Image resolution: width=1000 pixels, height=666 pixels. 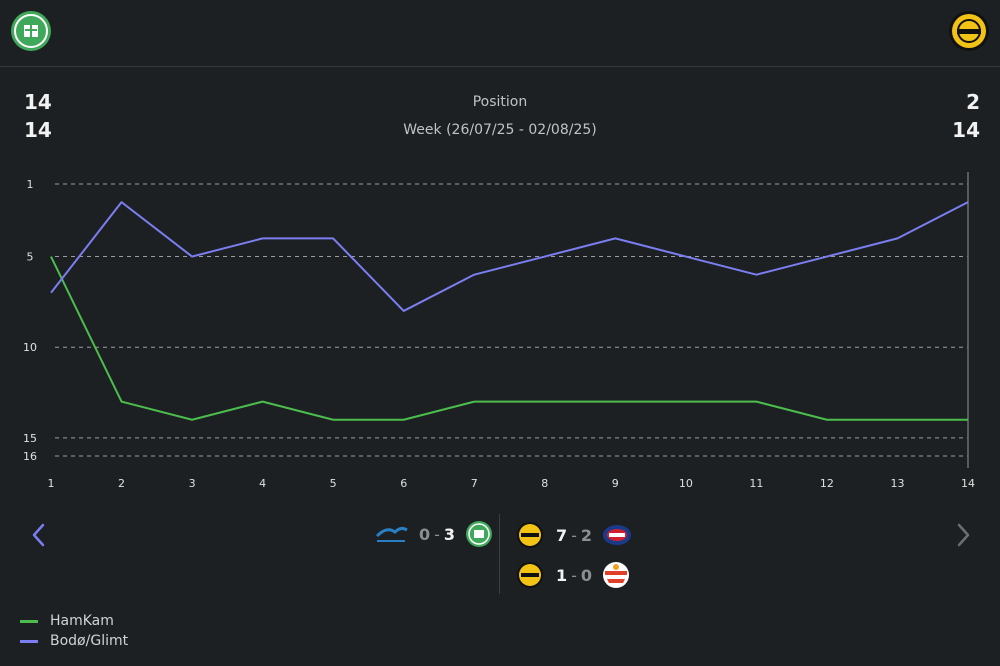 I want to click on x-tick-label-12: 12, so click(x=827, y=483).